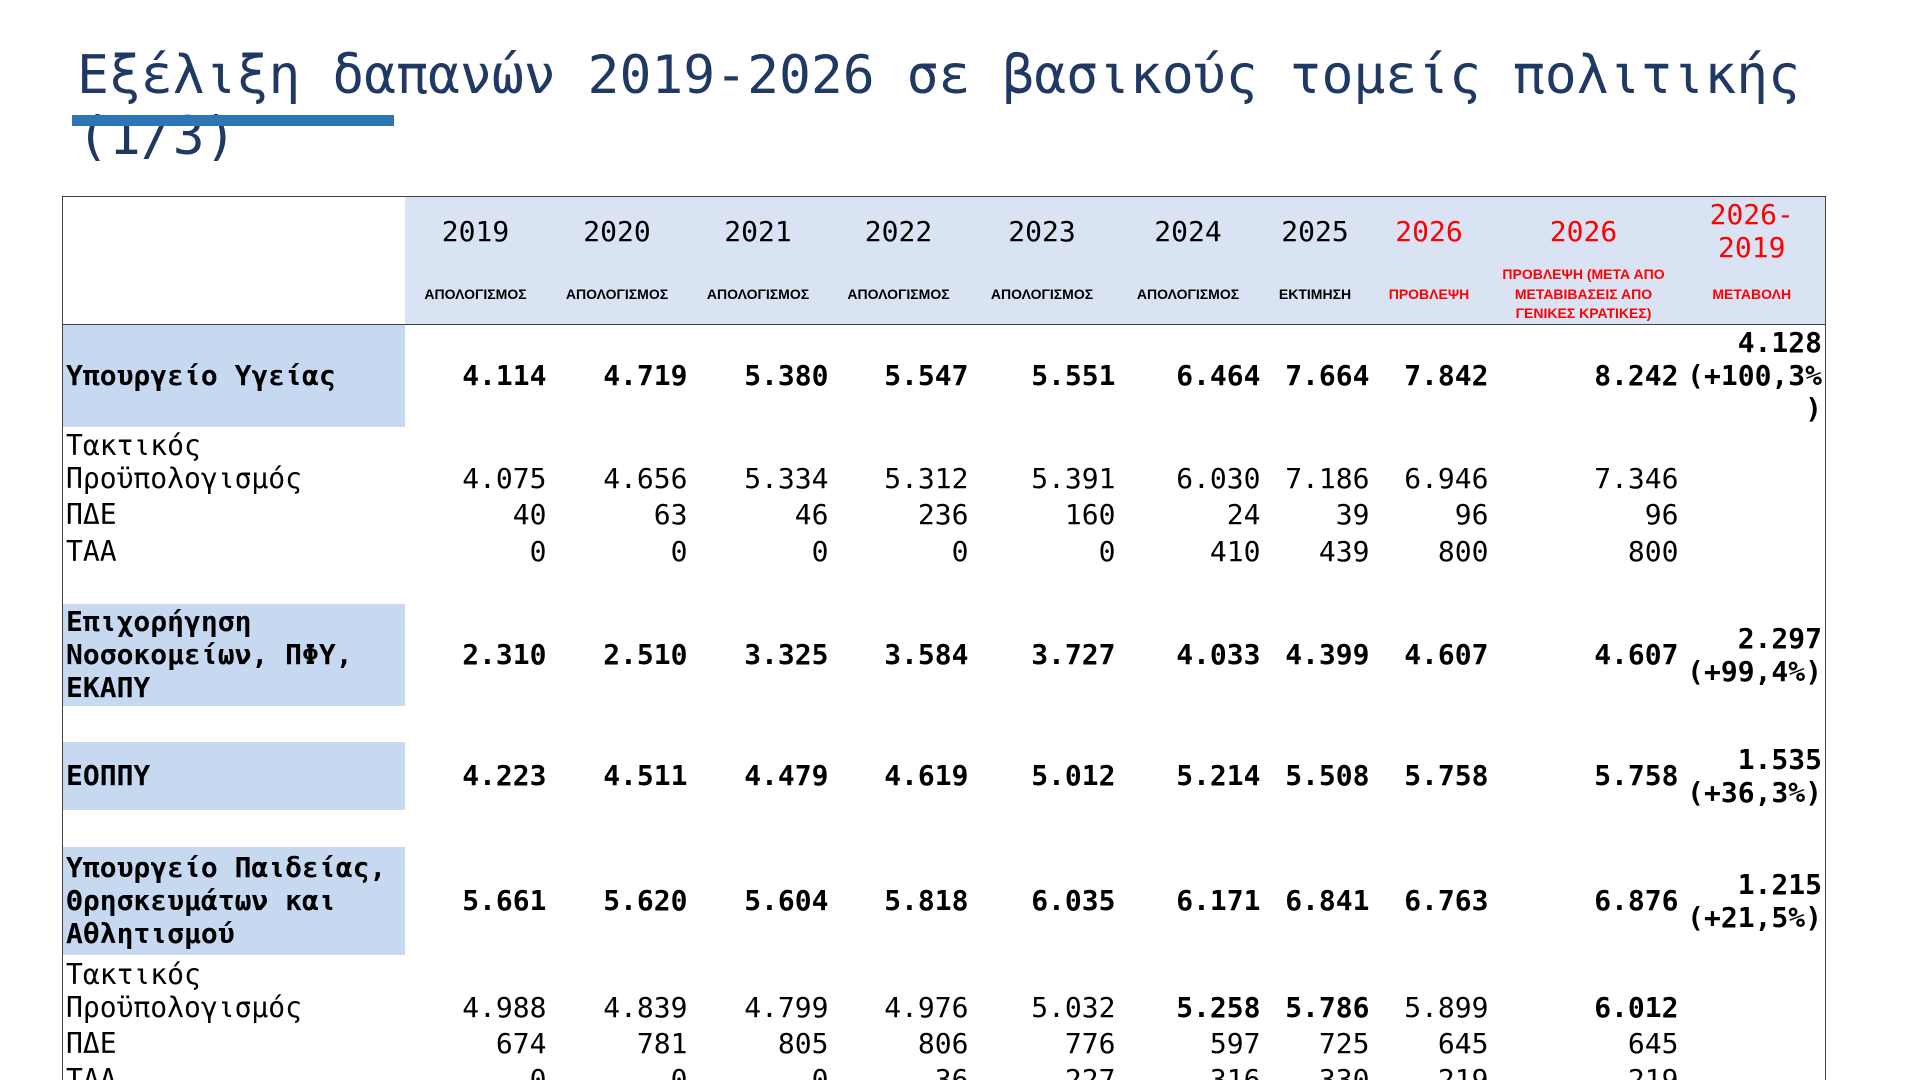 This screenshot has height=1080, width=1920. What do you see at coordinates (1188, 260) in the screenshot?
I see `header-2024: 2024 ΑΠΟΛΟΓΙΣΜΟΣ` at bounding box center [1188, 260].